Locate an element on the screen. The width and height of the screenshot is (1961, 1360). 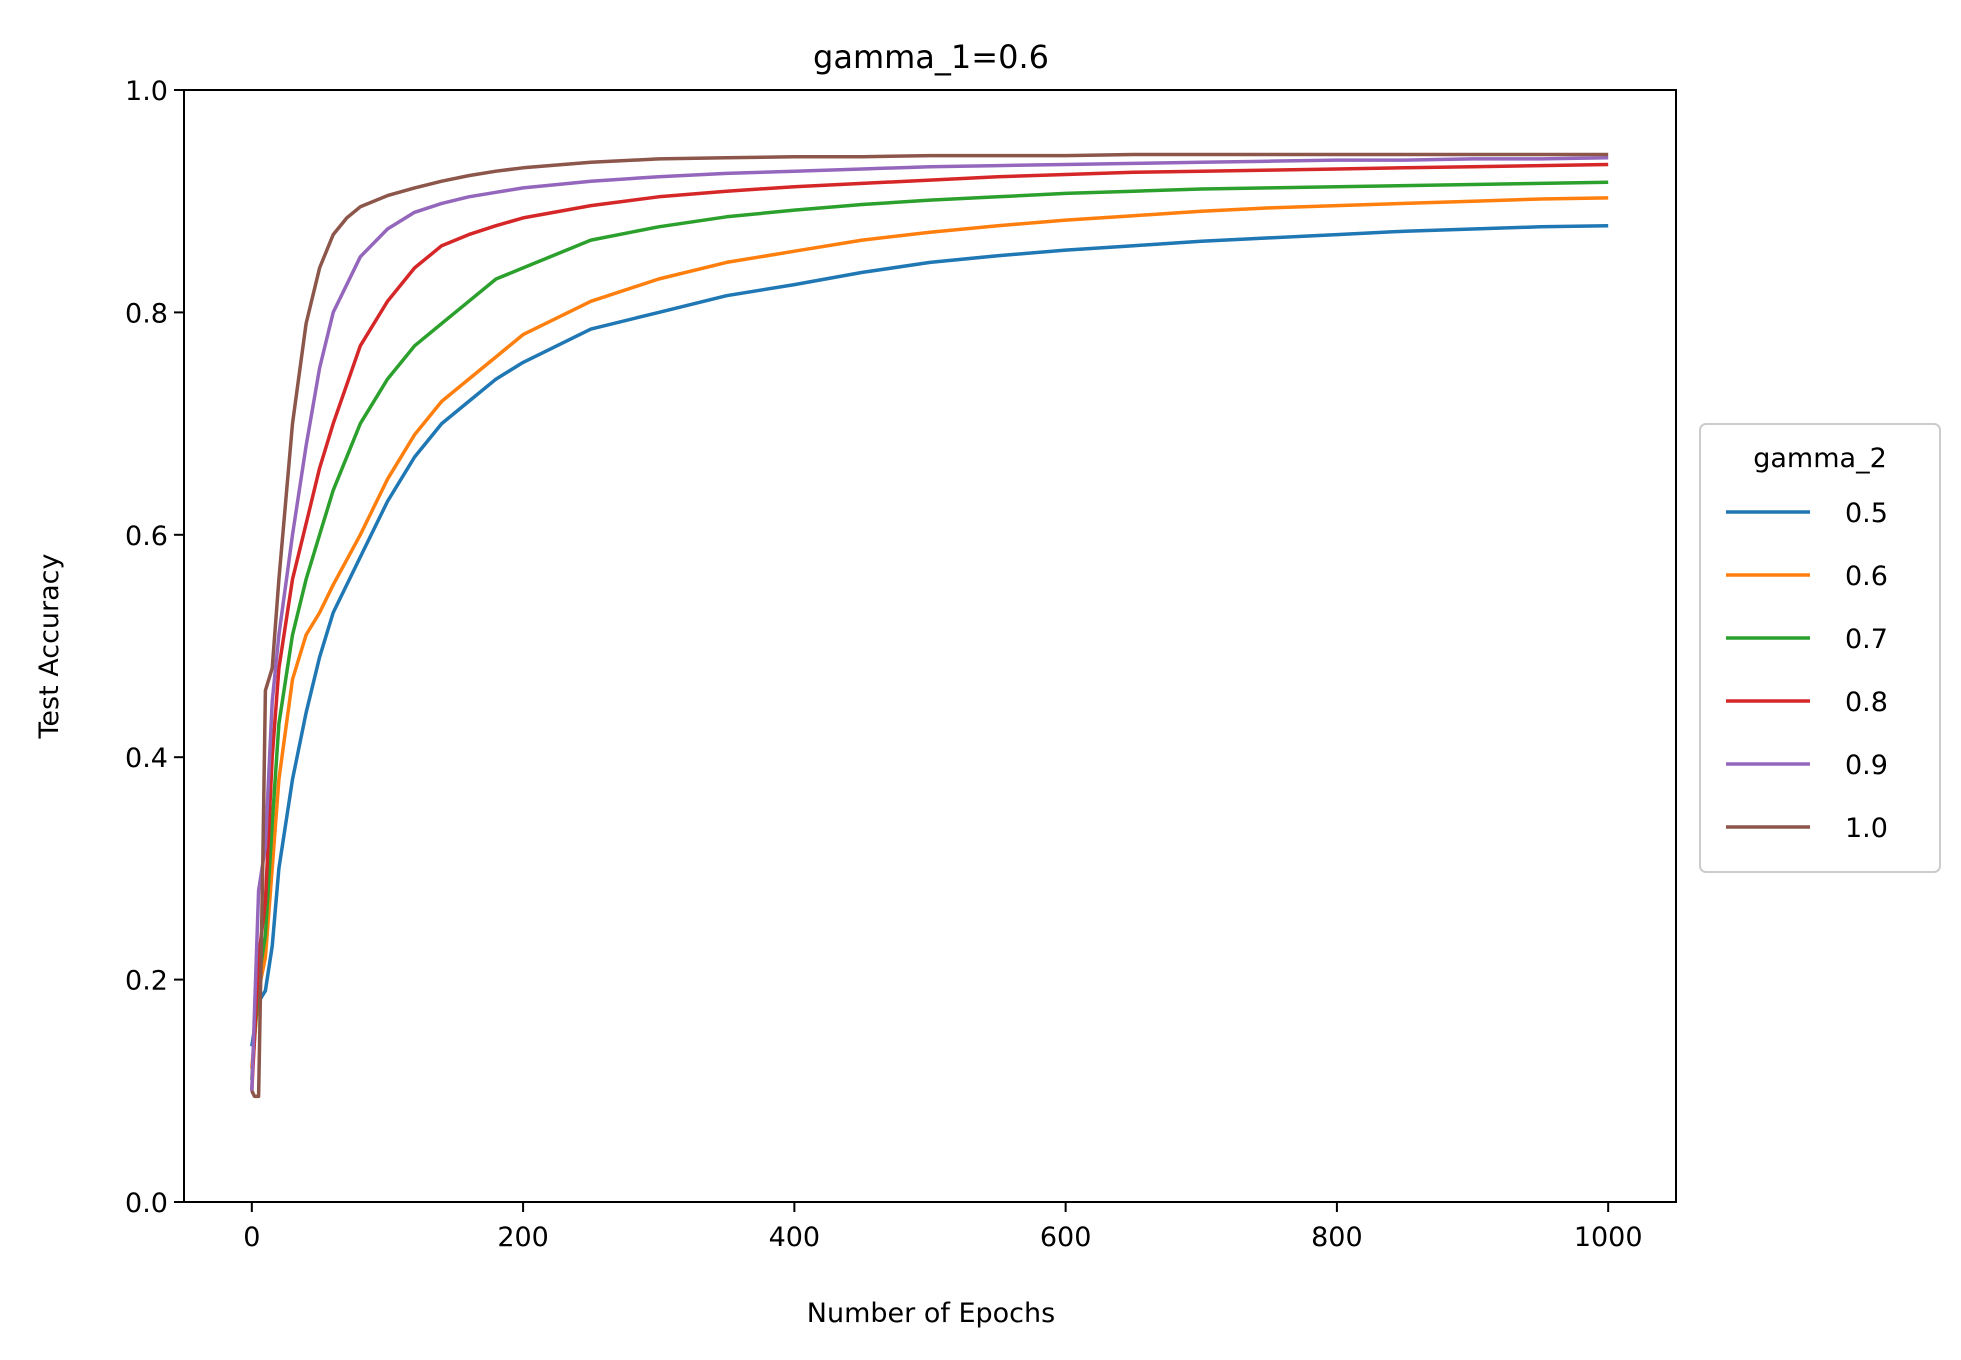
x-axis: 0 200 400 600 800 1000 is located at coordinates (943, 1227).